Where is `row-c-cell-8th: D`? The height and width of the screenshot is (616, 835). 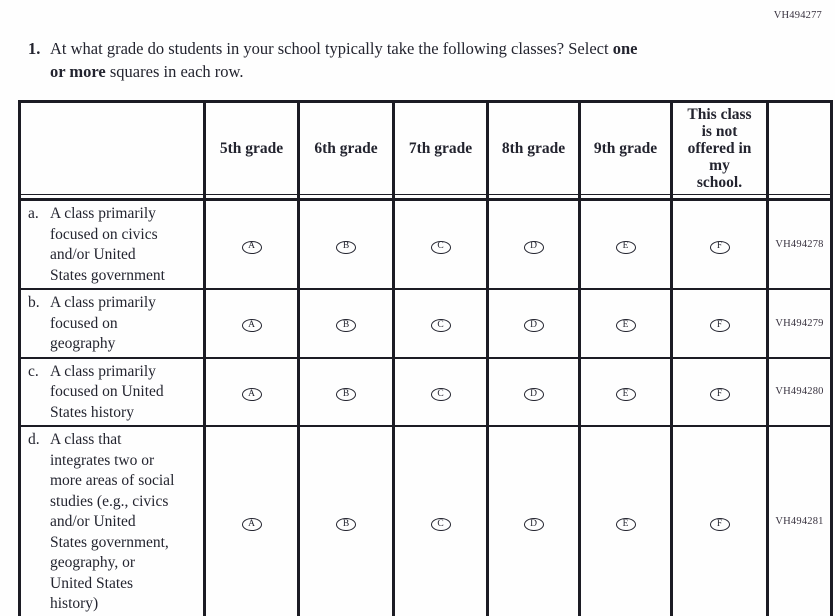 row-c-cell-8th: D is located at coordinates (533, 391).